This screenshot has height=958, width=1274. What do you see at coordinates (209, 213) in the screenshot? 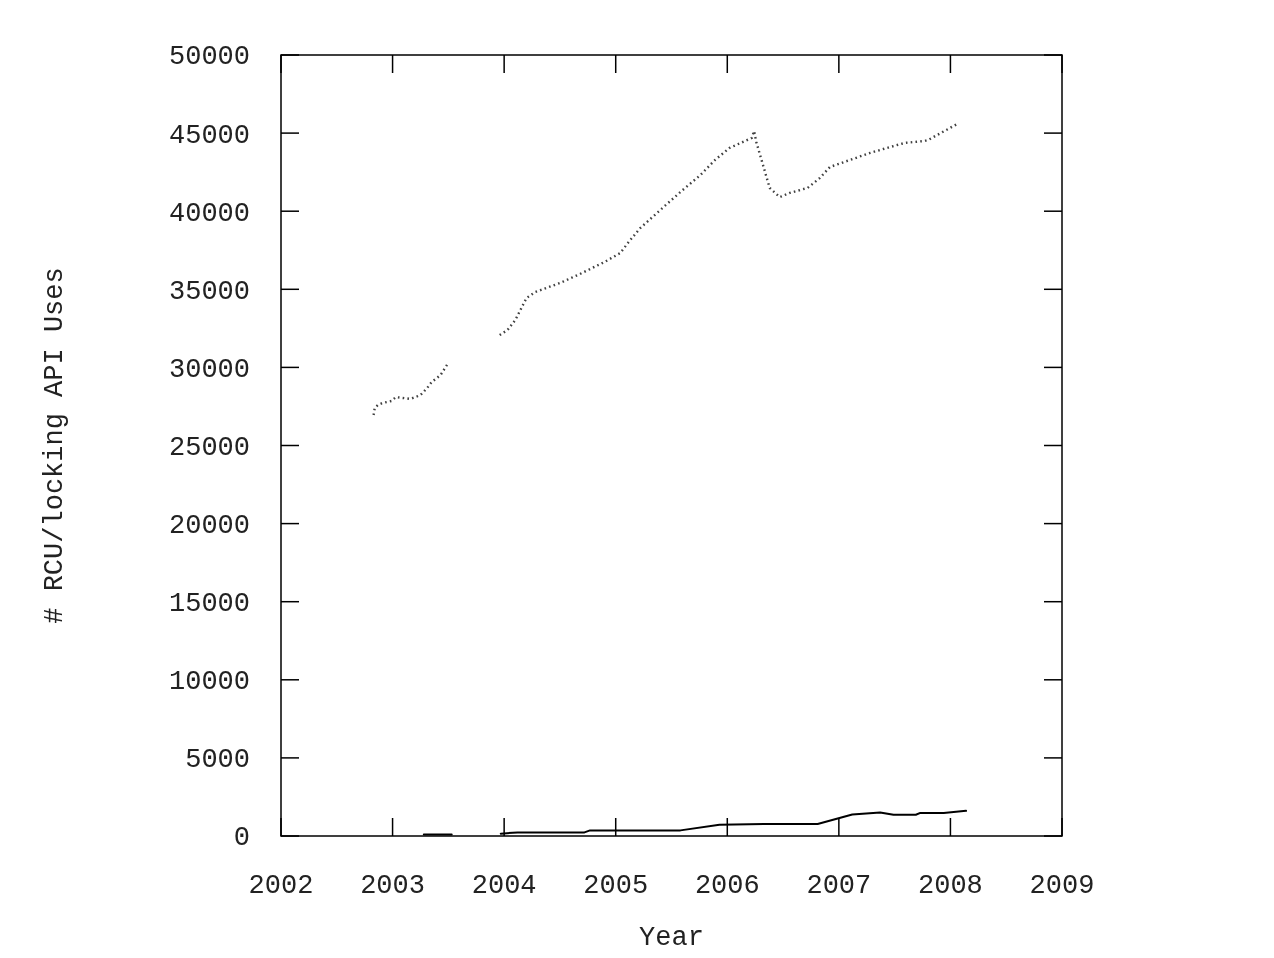
I see `y-tick-label: 40000` at bounding box center [209, 213].